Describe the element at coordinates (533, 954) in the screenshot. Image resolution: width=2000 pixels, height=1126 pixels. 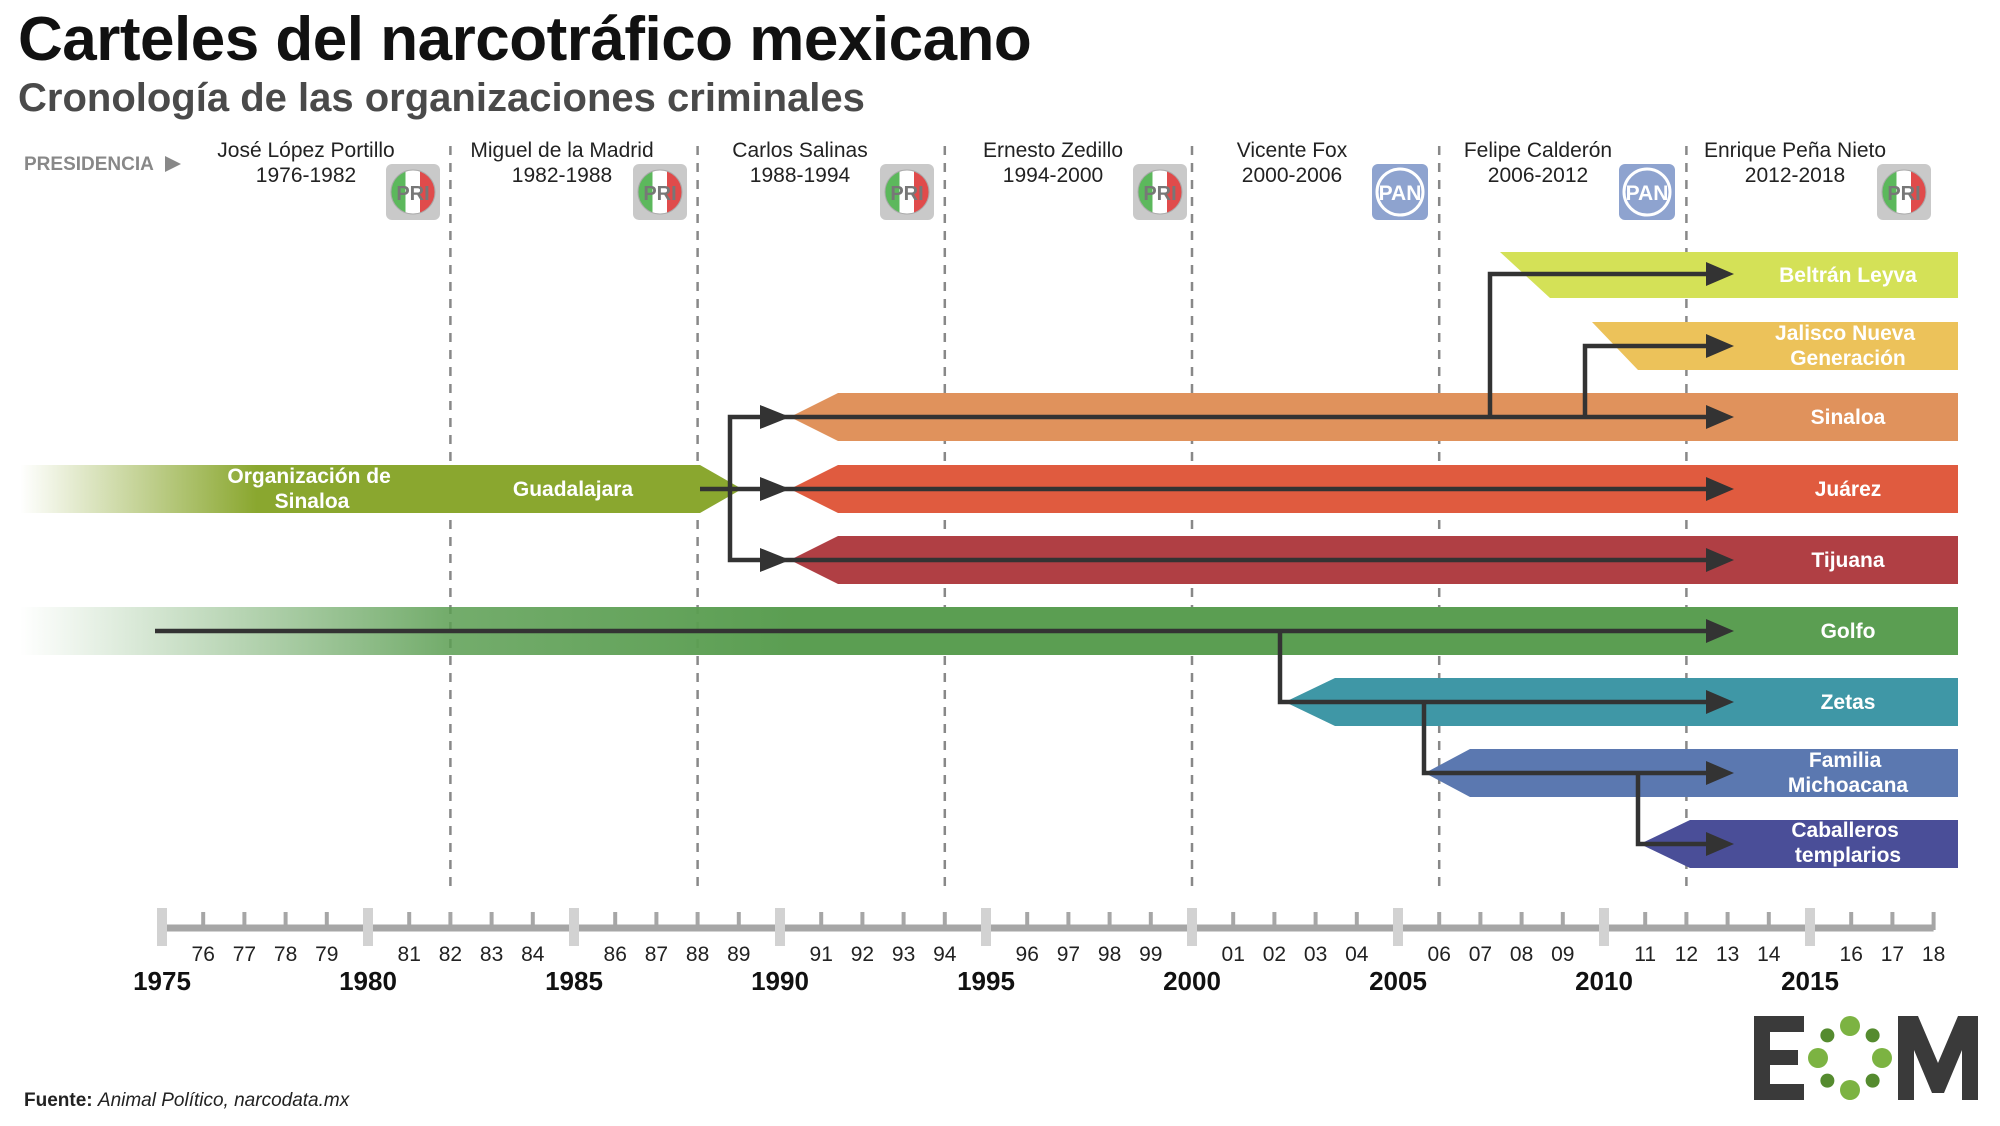
I see `minor-tick-label: 84` at that location.